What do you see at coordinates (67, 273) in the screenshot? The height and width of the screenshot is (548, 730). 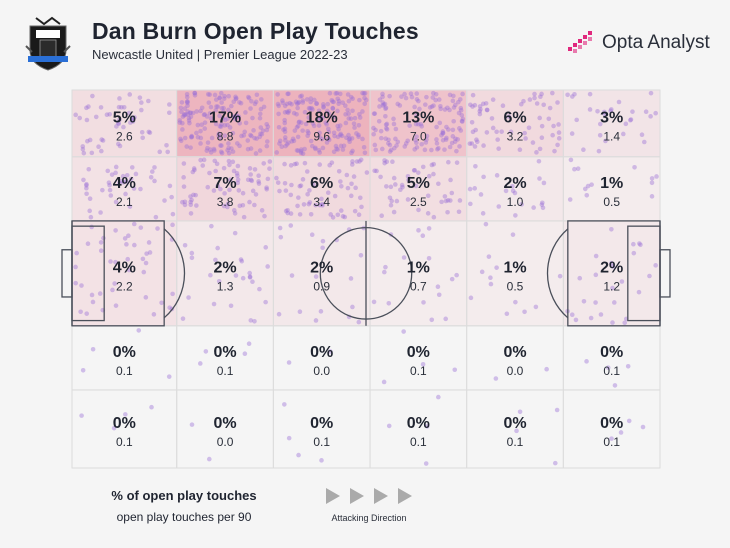 I see `left-goal` at bounding box center [67, 273].